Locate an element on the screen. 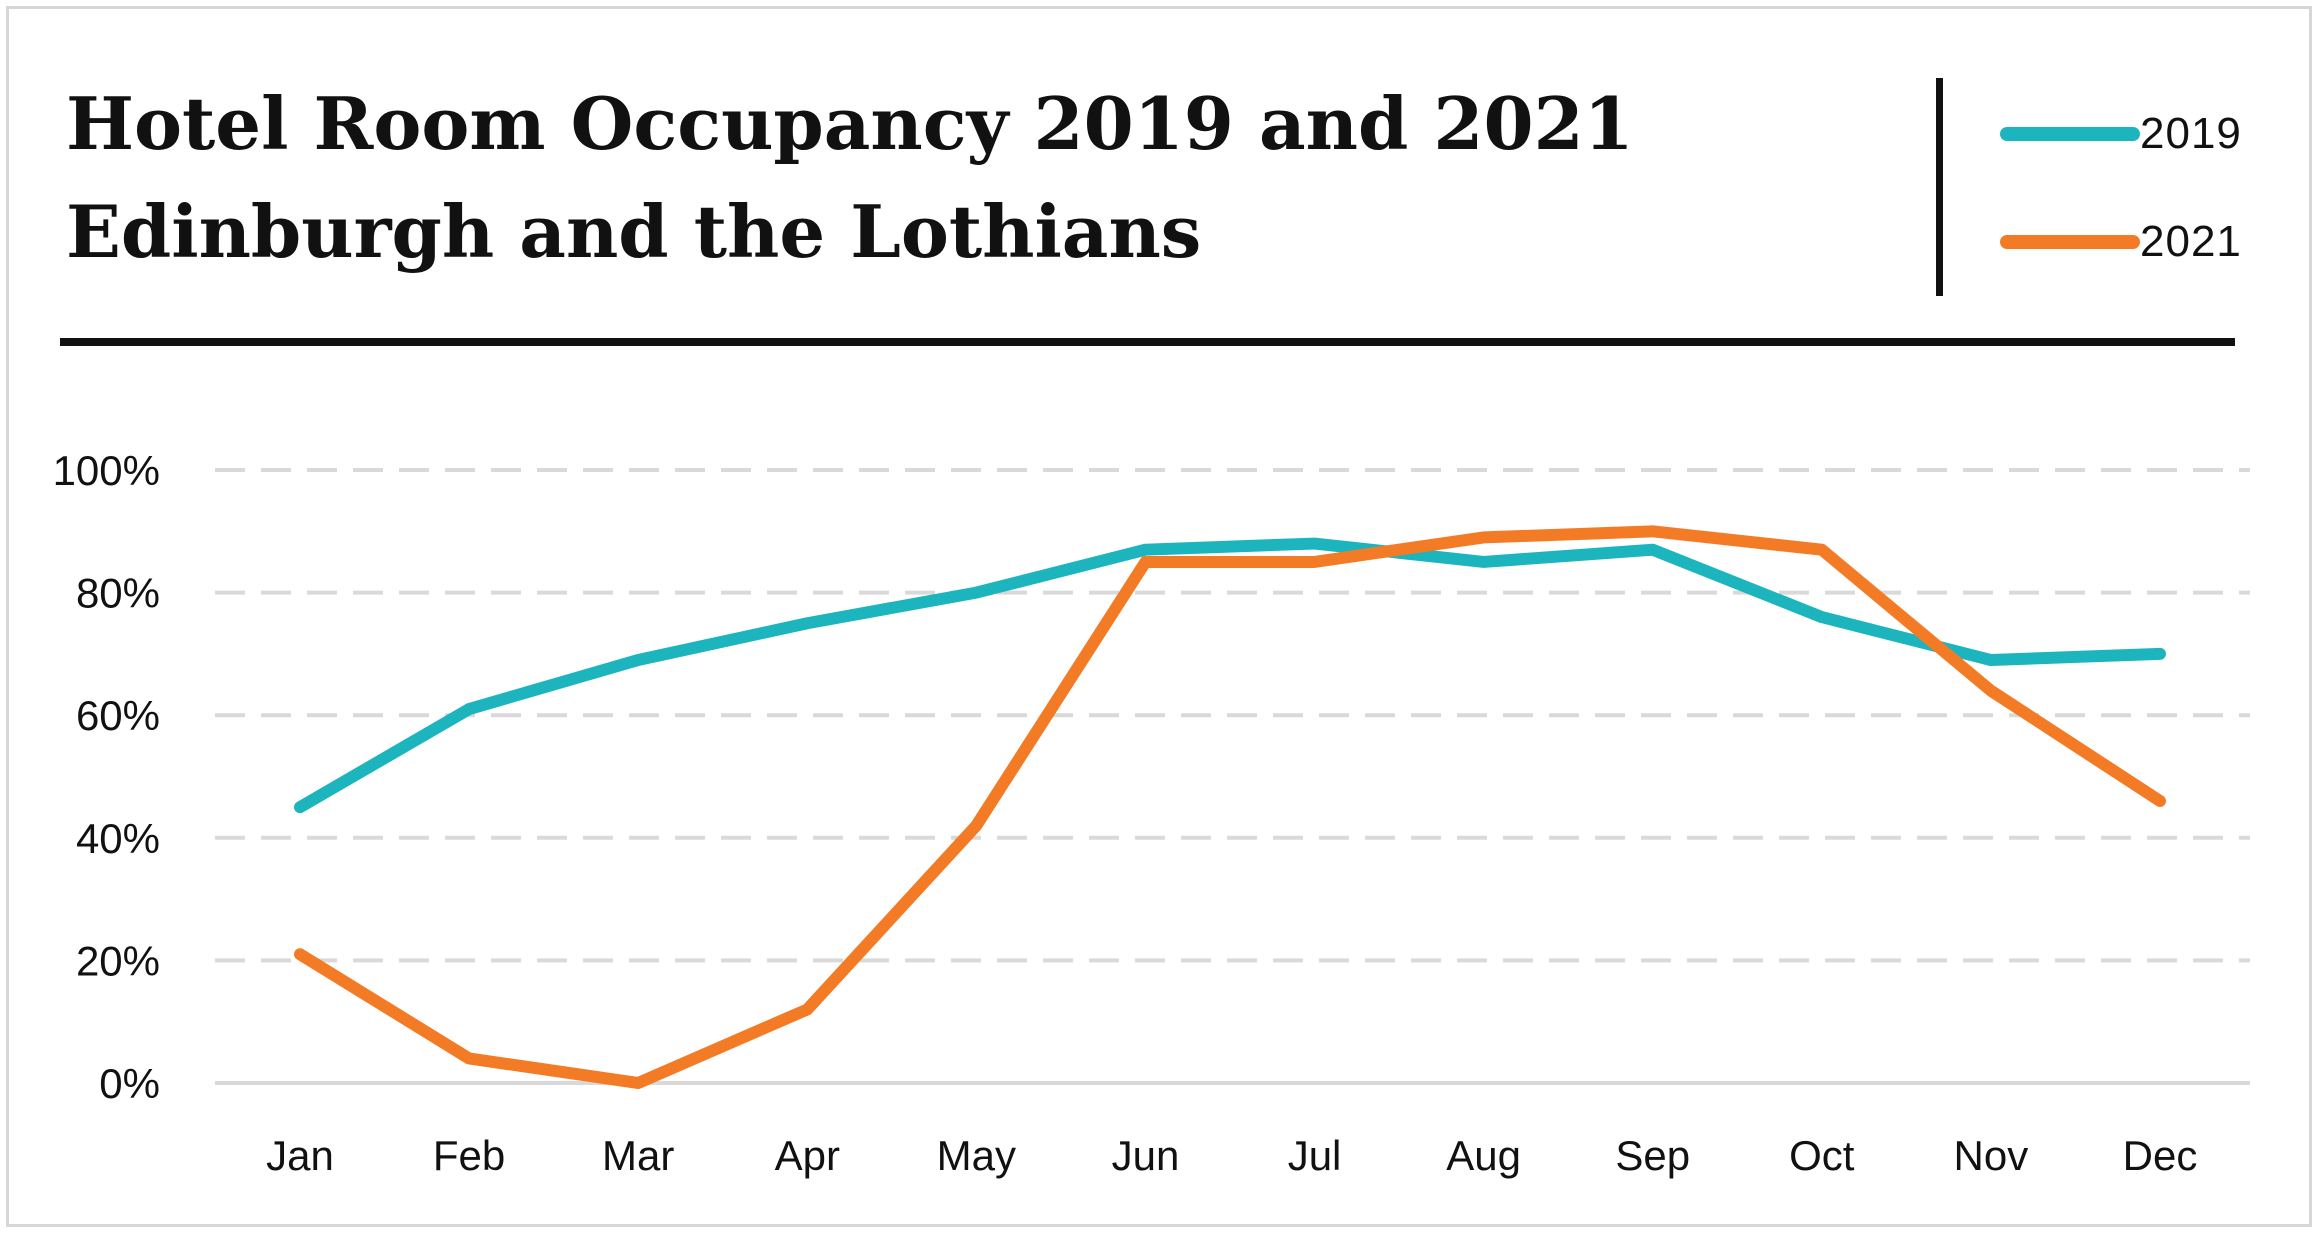 This screenshot has width=2324, height=1239. title-rule is located at coordinates (1147, 342).